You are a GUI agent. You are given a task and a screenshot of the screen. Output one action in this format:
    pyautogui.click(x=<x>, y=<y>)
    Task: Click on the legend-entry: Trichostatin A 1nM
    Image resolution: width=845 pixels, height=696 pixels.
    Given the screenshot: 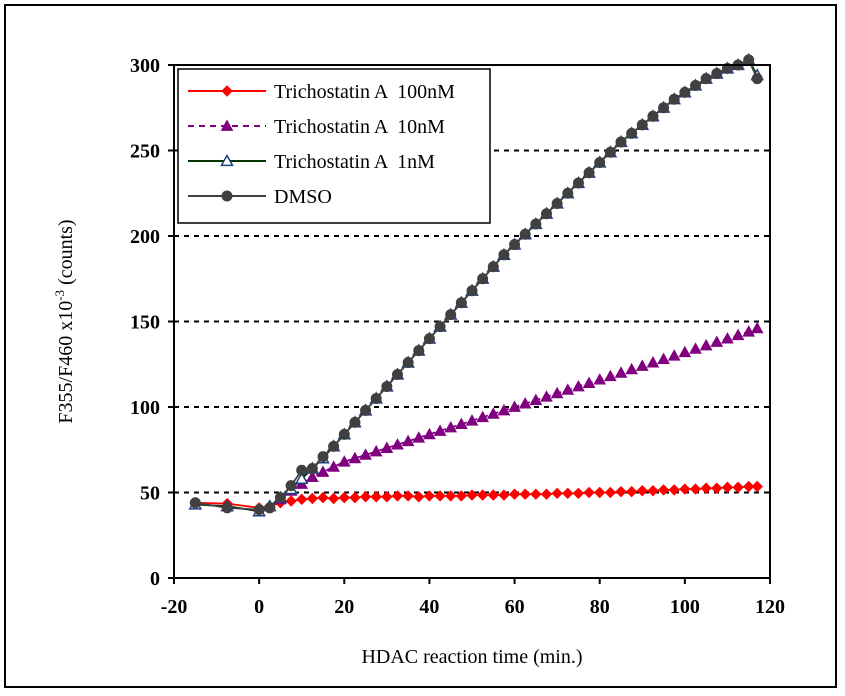 What is the action you would take?
    pyautogui.click(x=311, y=162)
    